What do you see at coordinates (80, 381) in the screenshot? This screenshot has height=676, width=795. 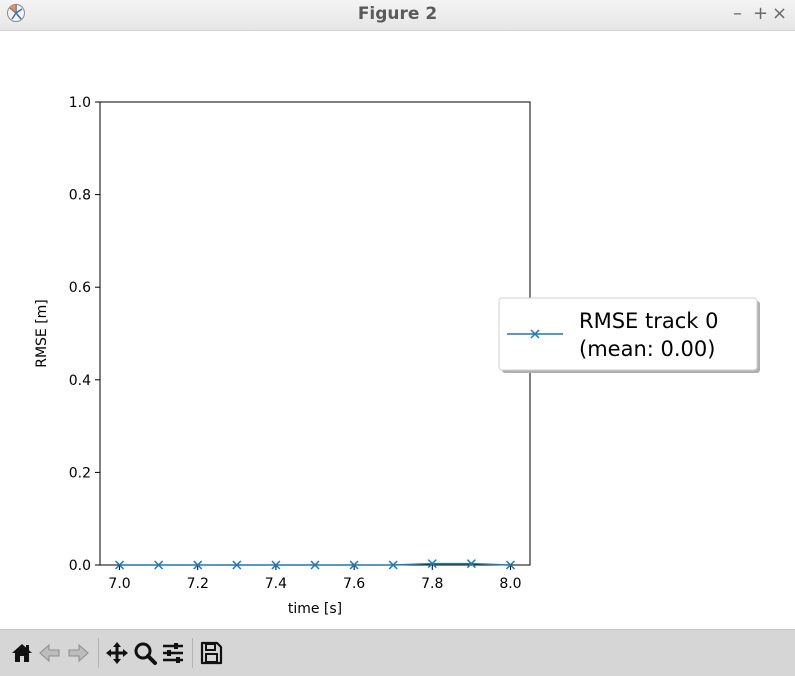 I see `y-tick-label: 0.4` at bounding box center [80, 381].